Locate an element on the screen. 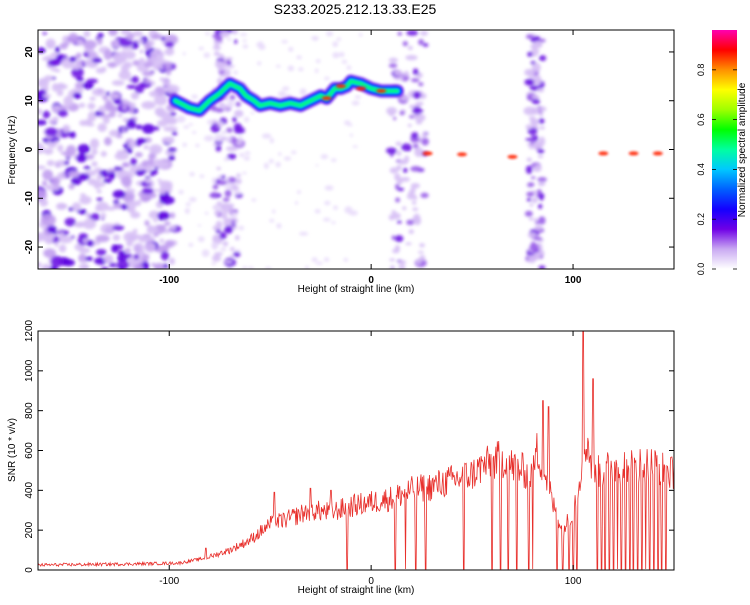  snr-y-tick-label: 200 is located at coordinates (29, 529).